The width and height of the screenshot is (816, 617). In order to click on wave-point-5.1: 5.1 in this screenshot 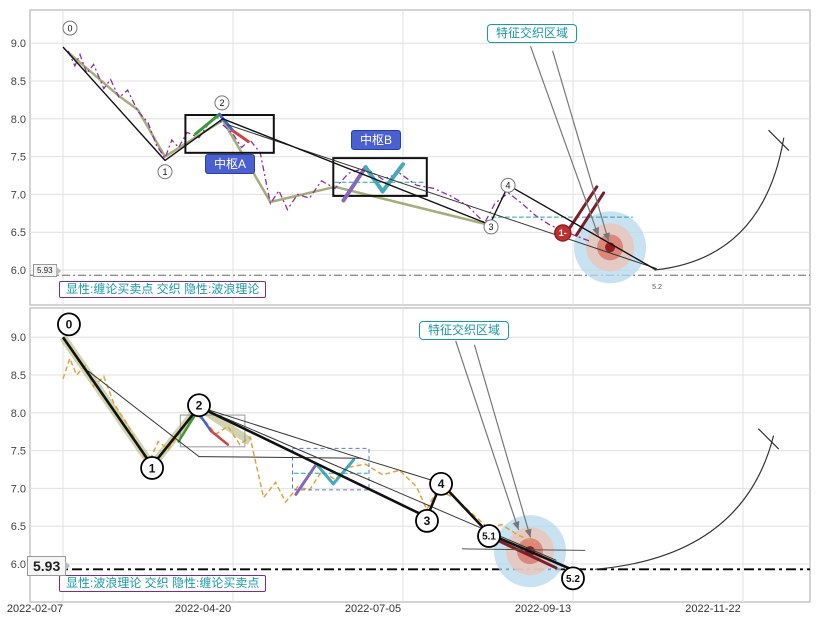, I will do `click(489, 536)`.